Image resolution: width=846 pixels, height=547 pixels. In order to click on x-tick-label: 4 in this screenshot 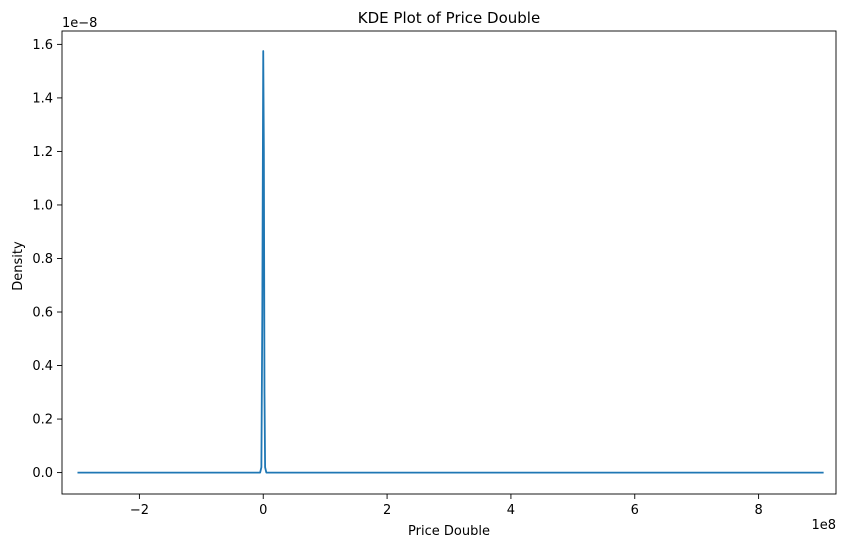, I will do `click(511, 510)`.